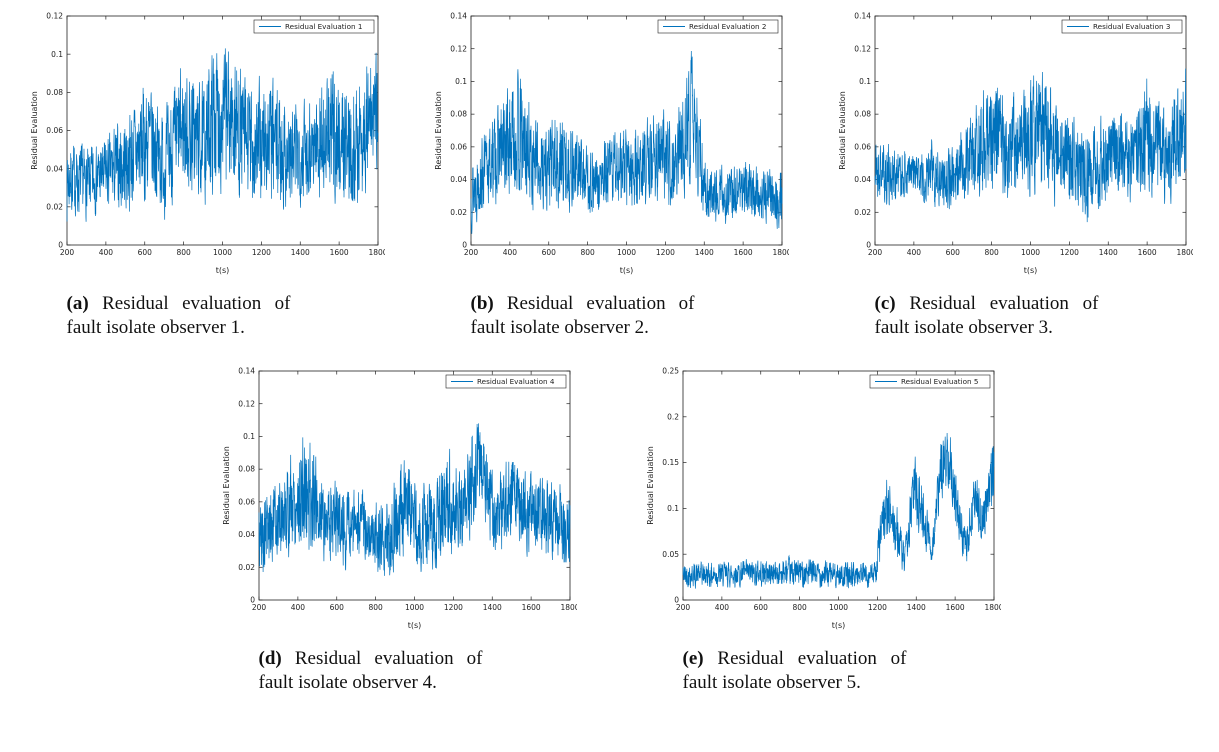 The image size is (1219, 752). I want to click on caption-label-d: (d), so click(270, 658).